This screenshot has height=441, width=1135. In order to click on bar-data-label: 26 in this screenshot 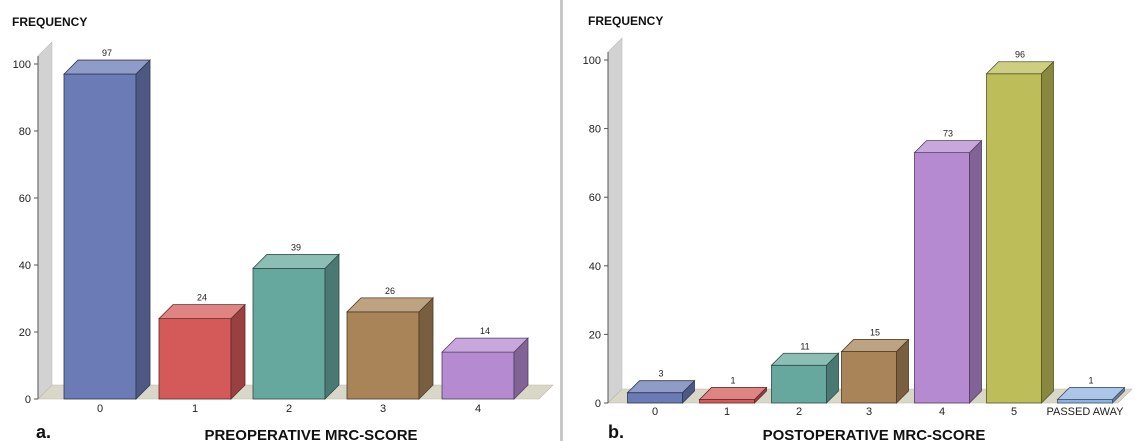, I will do `click(390, 291)`.